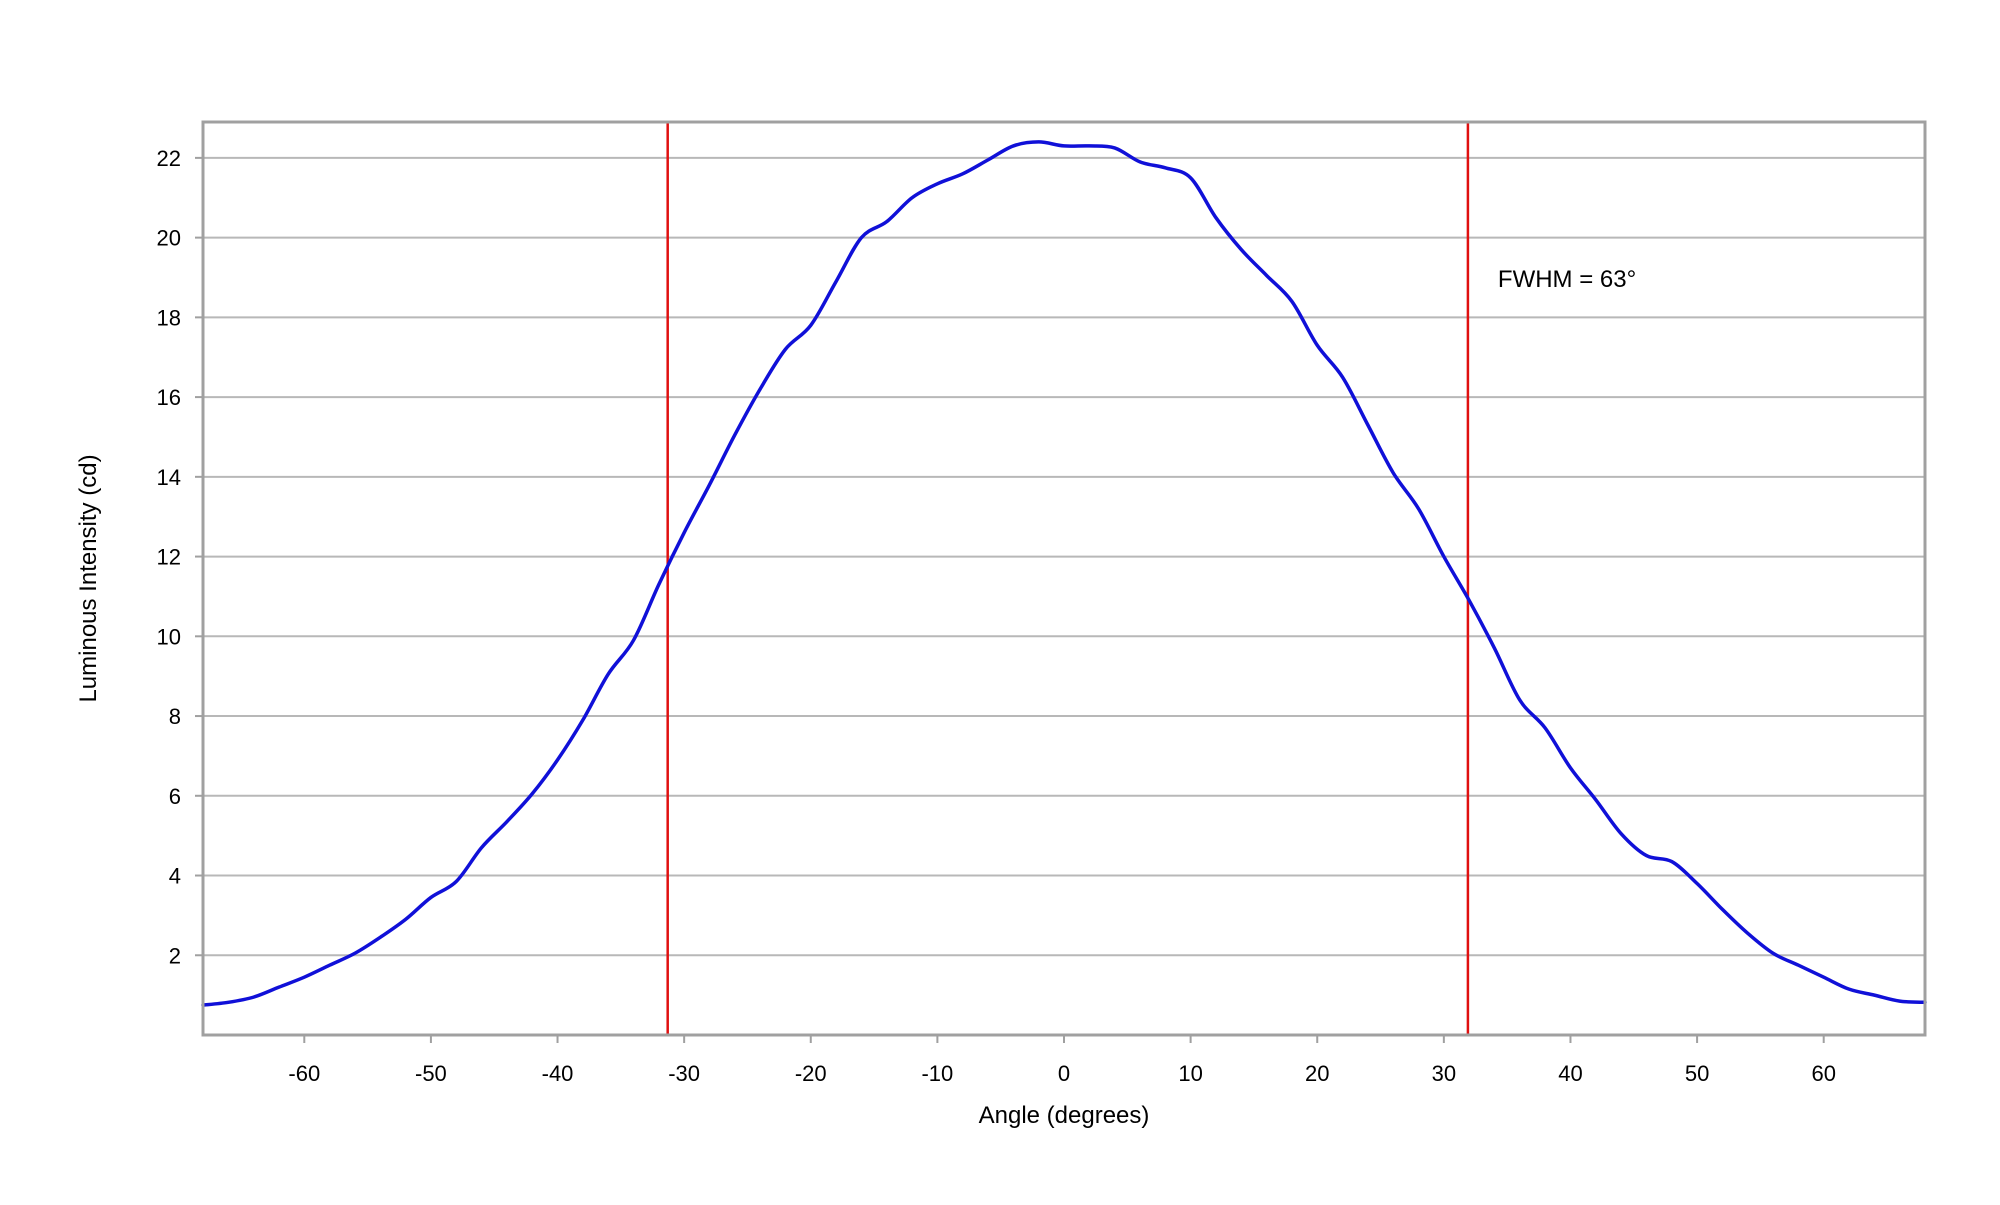 Image resolution: width=2000 pixels, height=1205 pixels. What do you see at coordinates (937, 1073) in the screenshot?
I see `x-tick-label: -10` at bounding box center [937, 1073].